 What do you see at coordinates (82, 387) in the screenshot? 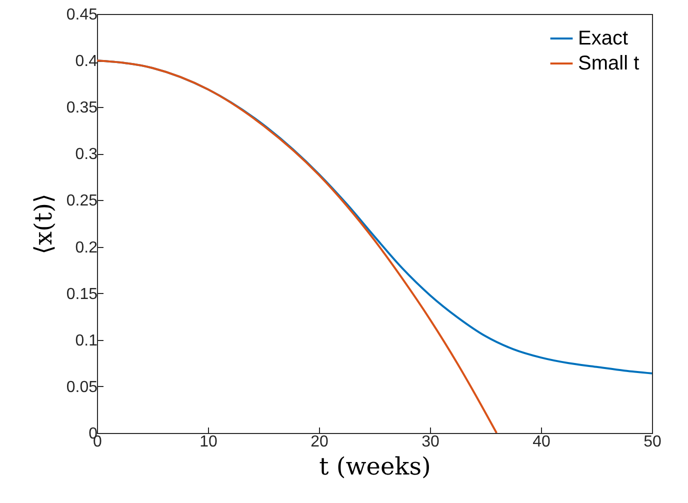
I see `y-tick-label: 0.05` at bounding box center [82, 387].